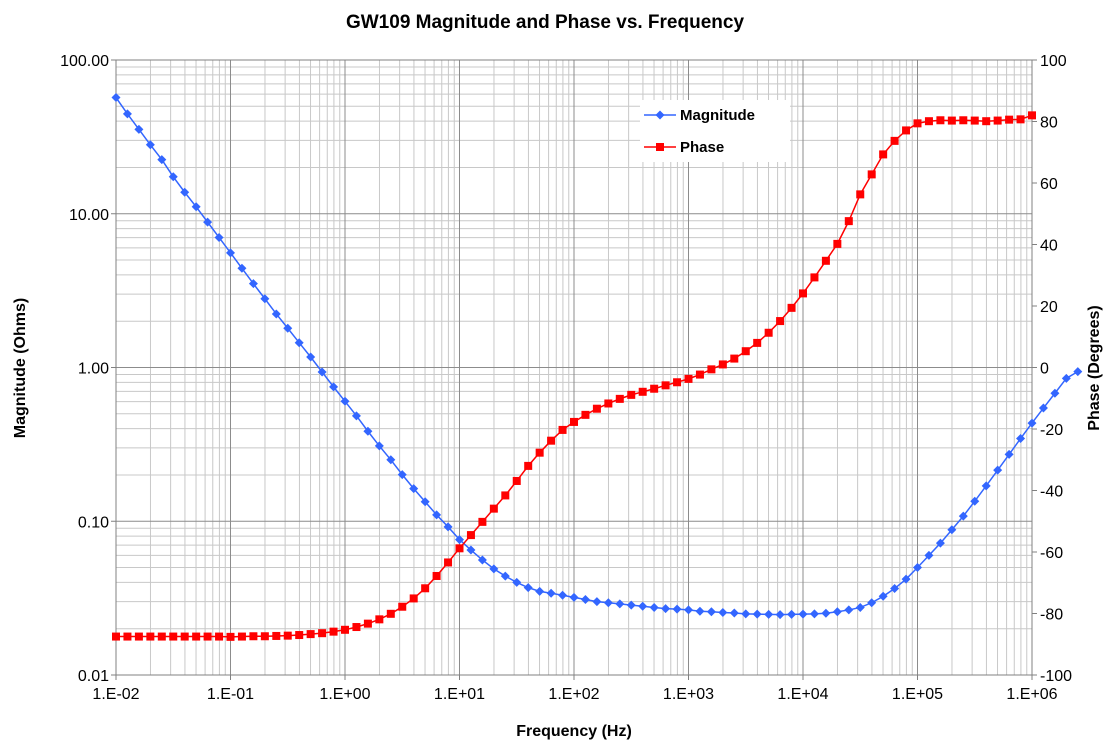 The height and width of the screenshot is (744, 1105). What do you see at coordinates (1053, 61) in the screenshot?
I see `y-right-tick-label: 100` at bounding box center [1053, 61].